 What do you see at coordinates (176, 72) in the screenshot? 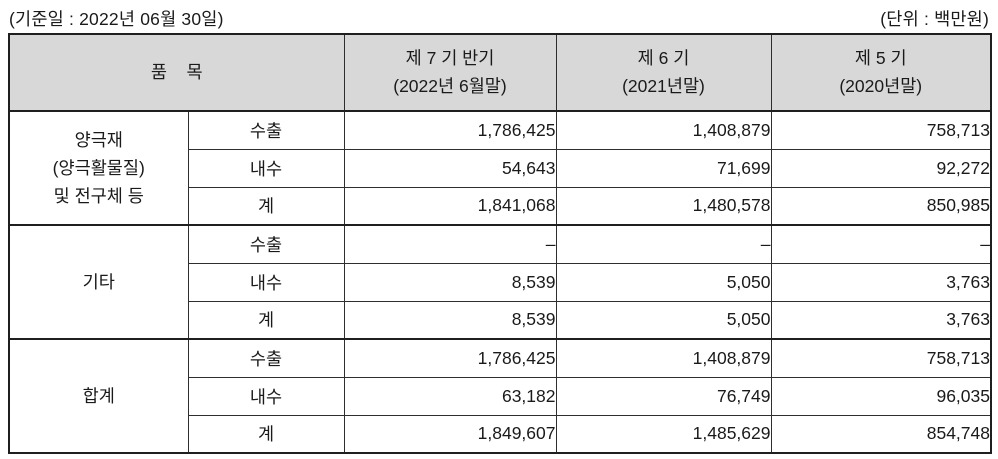
I see `column-header-item: 품 목` at bounding box center [176, 72].